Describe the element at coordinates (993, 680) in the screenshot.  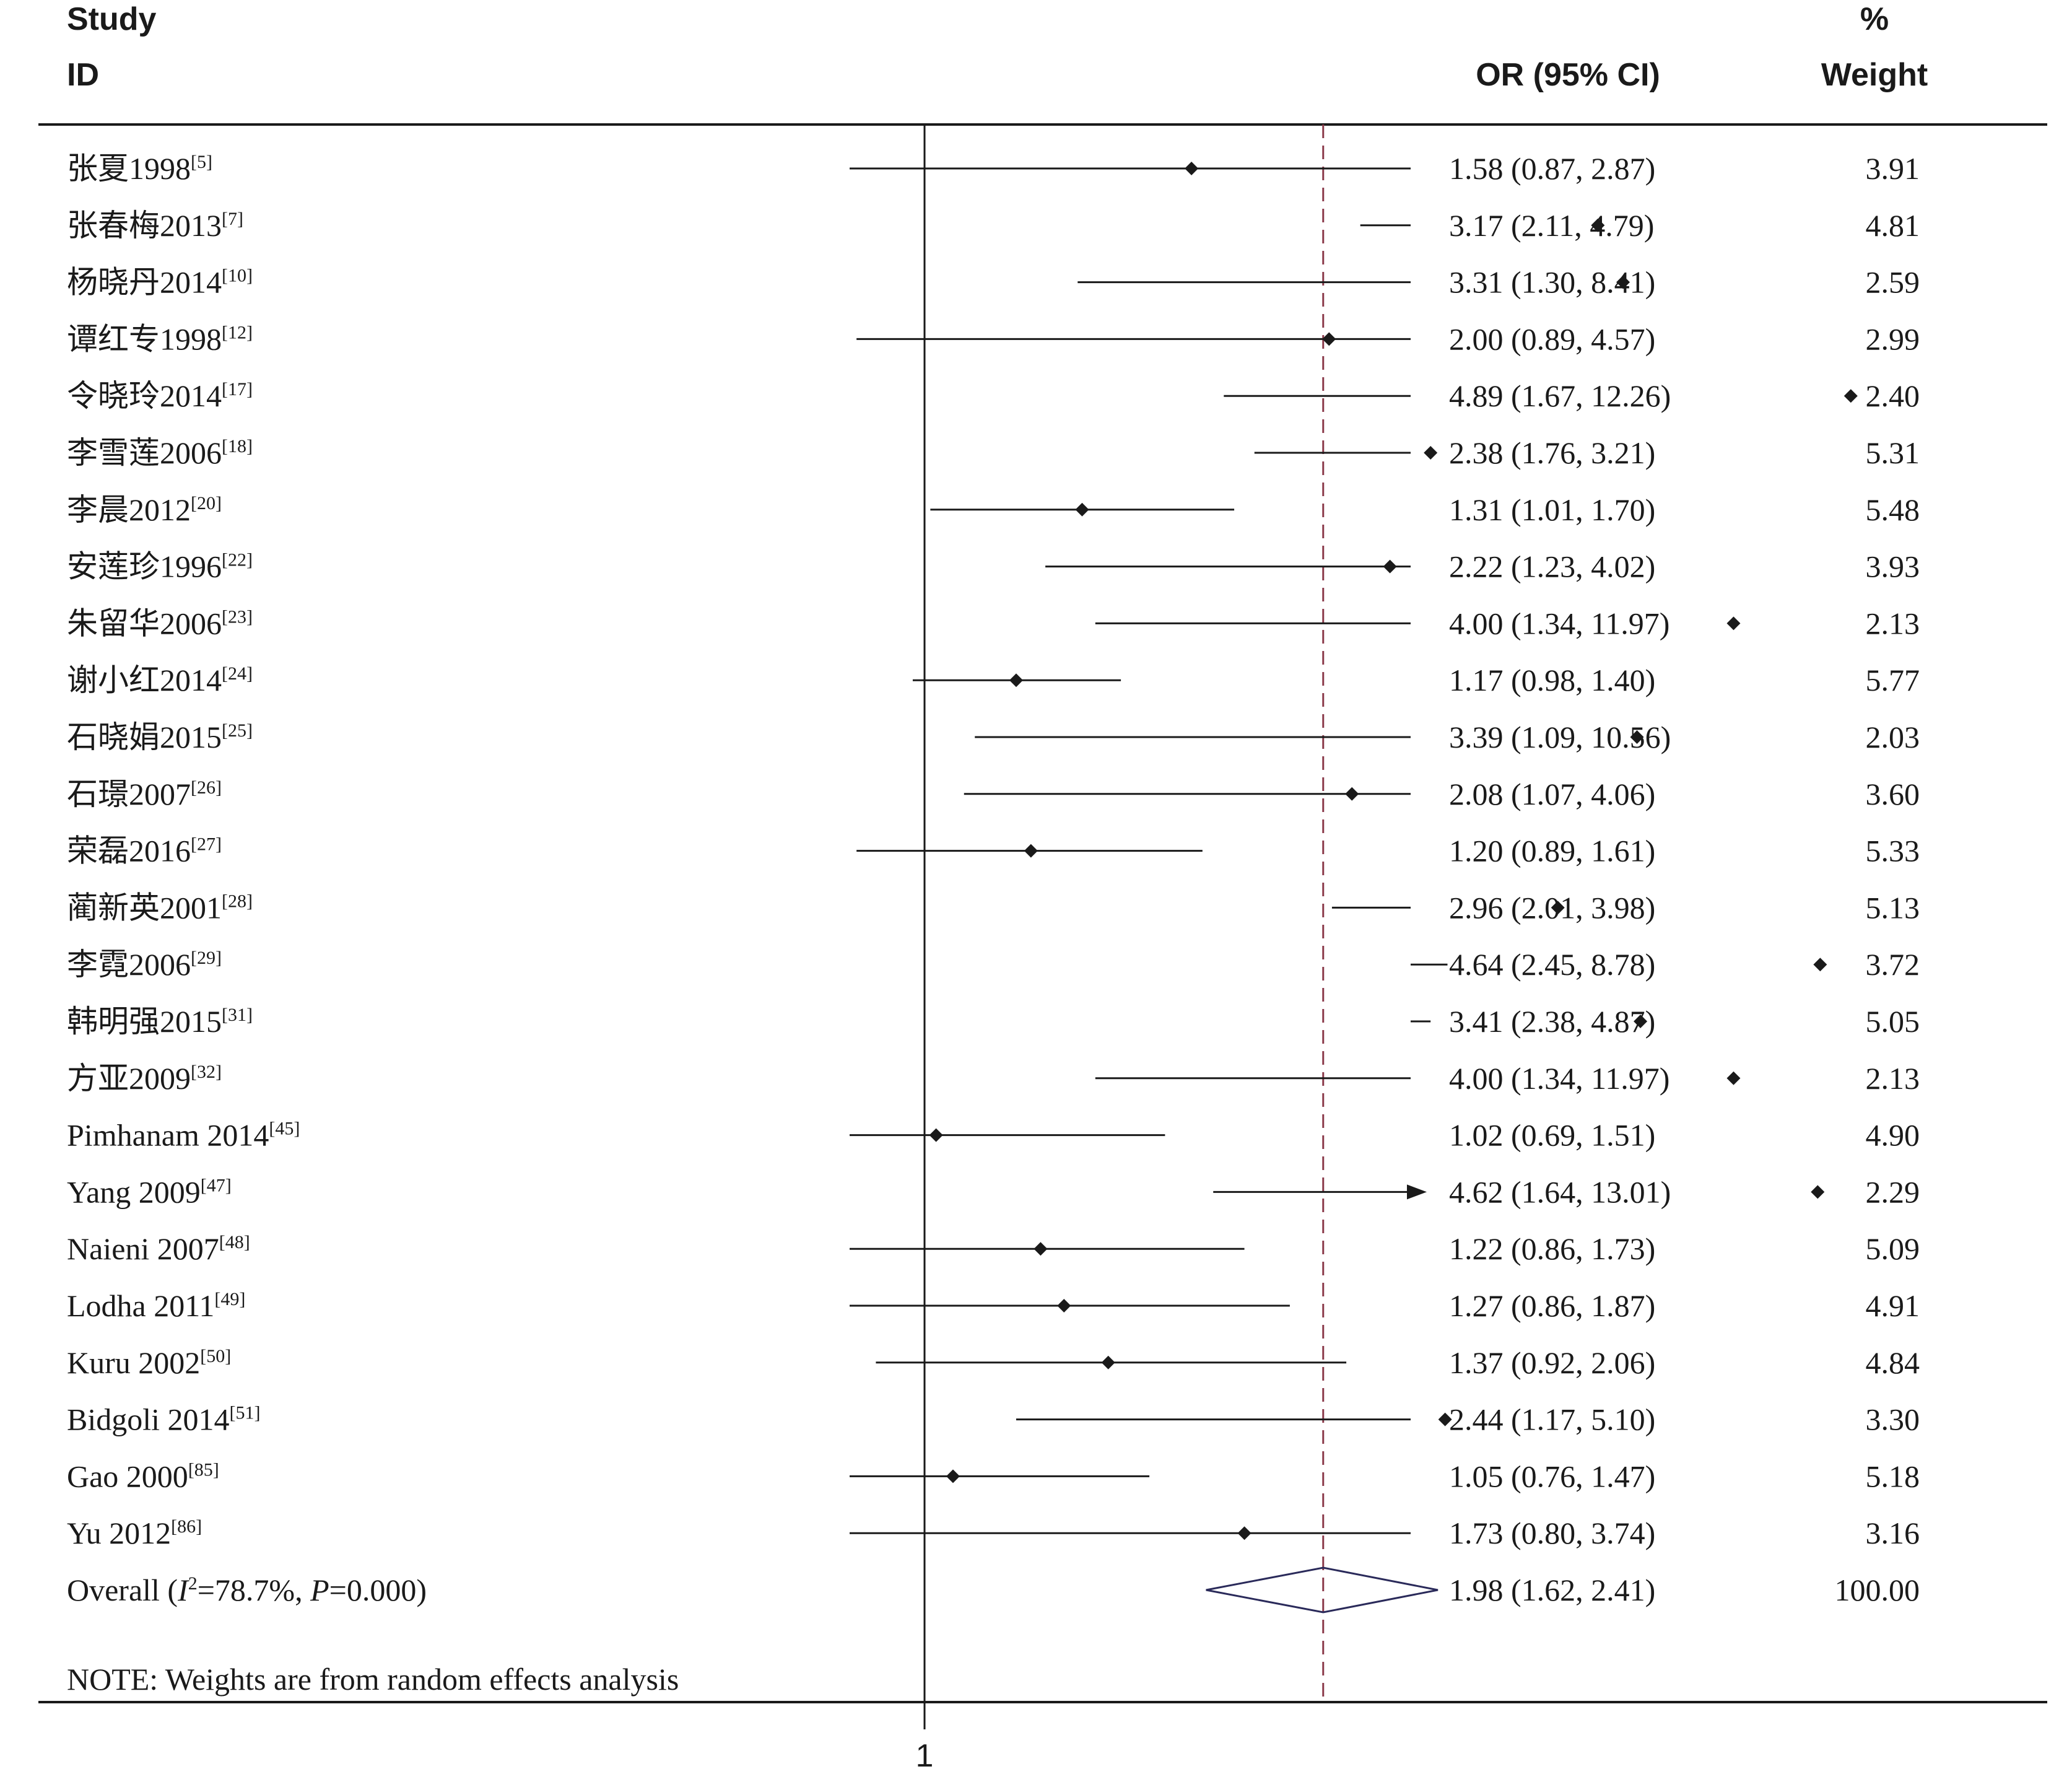
I see `study-row: 谢小红2014[24] 1.17 (0.98, 1.40) 5.77` at that location.